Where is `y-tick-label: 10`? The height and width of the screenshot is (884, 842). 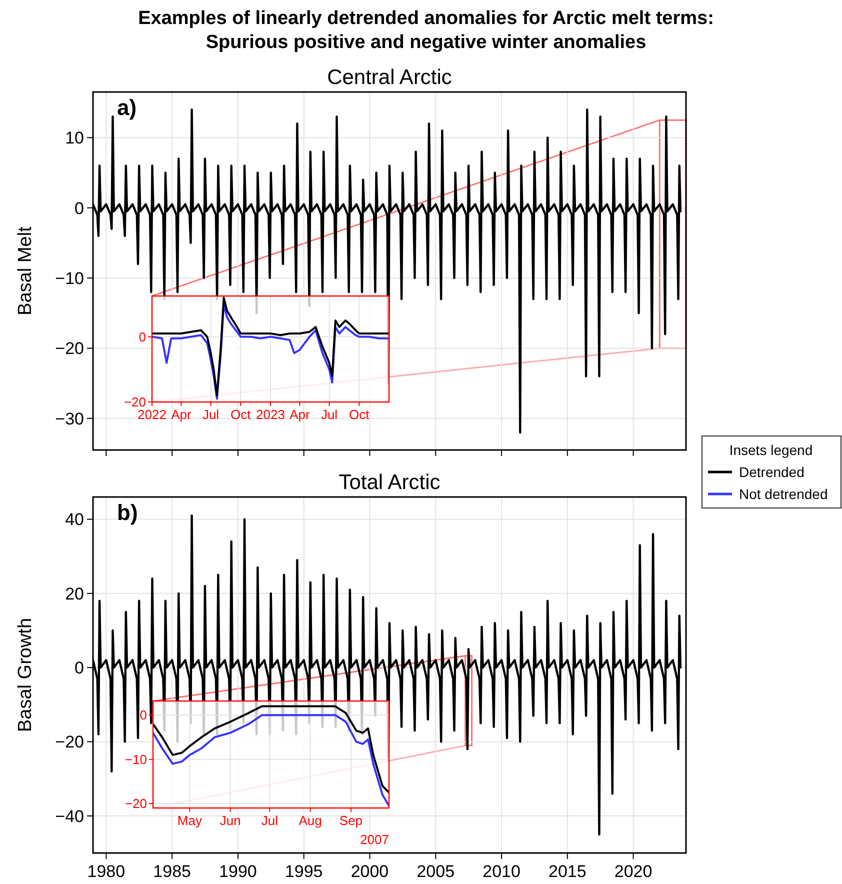 y-tick-label: 10 is located at coordinates (74, 138).